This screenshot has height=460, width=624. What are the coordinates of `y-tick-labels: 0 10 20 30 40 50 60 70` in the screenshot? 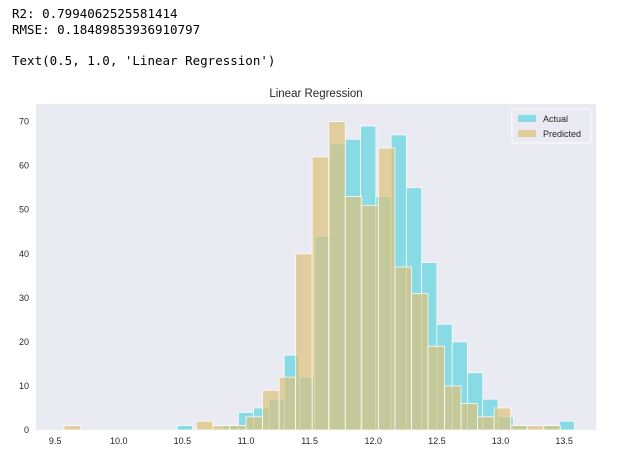 It's located at (24, 276).